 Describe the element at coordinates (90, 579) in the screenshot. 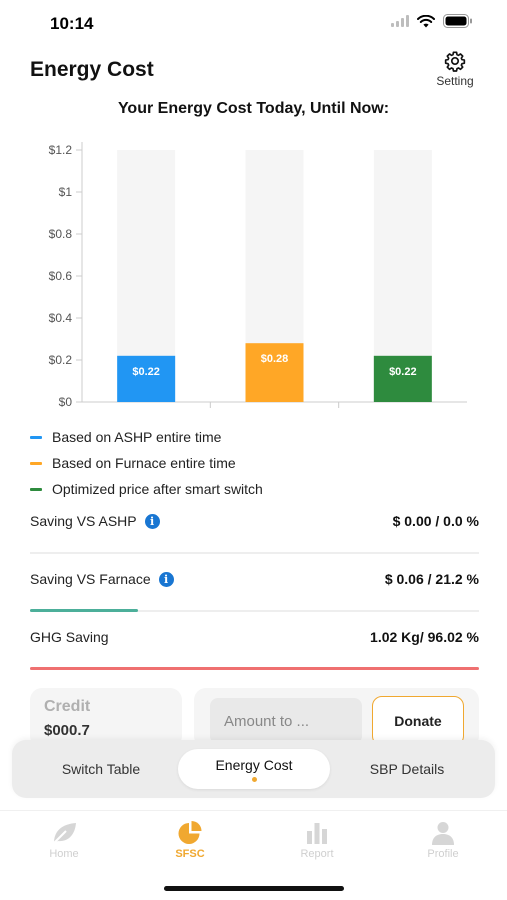

I see `saving-label-text: Saving VS Farnace` at that location.